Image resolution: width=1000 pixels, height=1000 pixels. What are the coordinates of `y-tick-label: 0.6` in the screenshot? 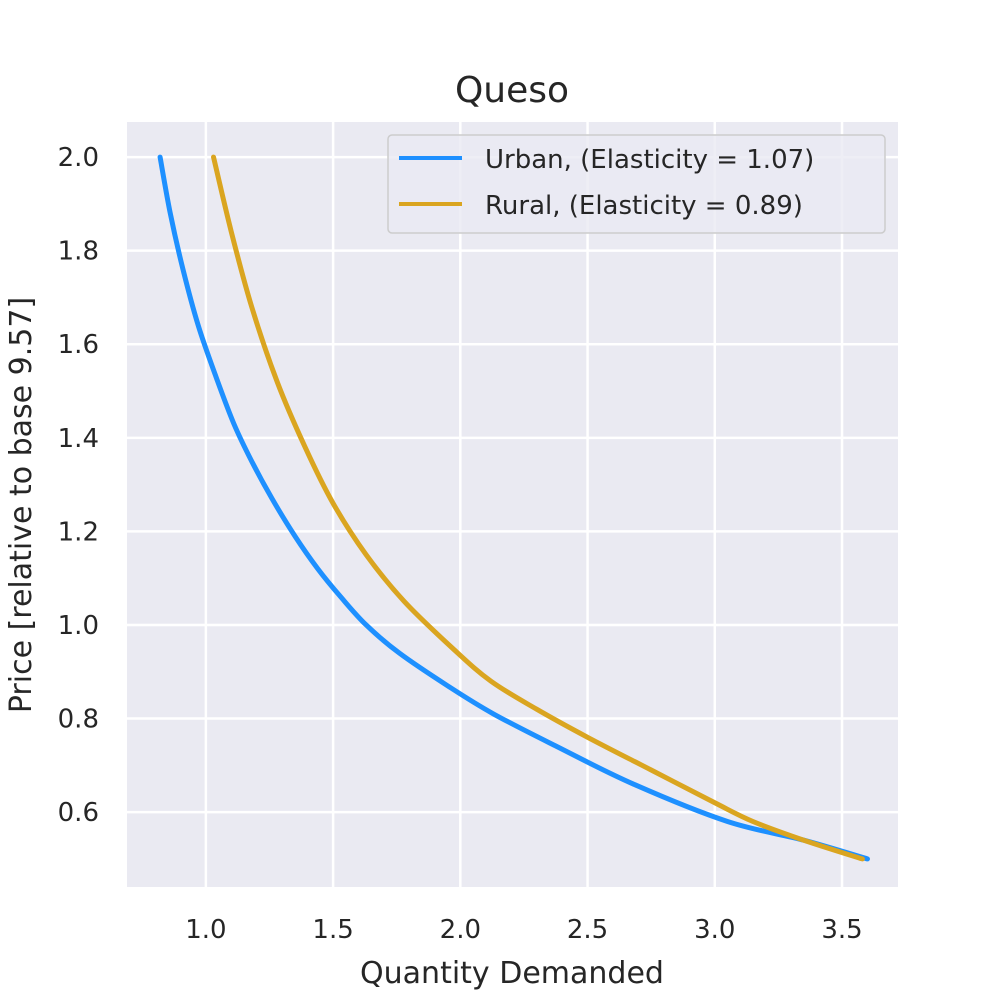 It's located at (78, 813).